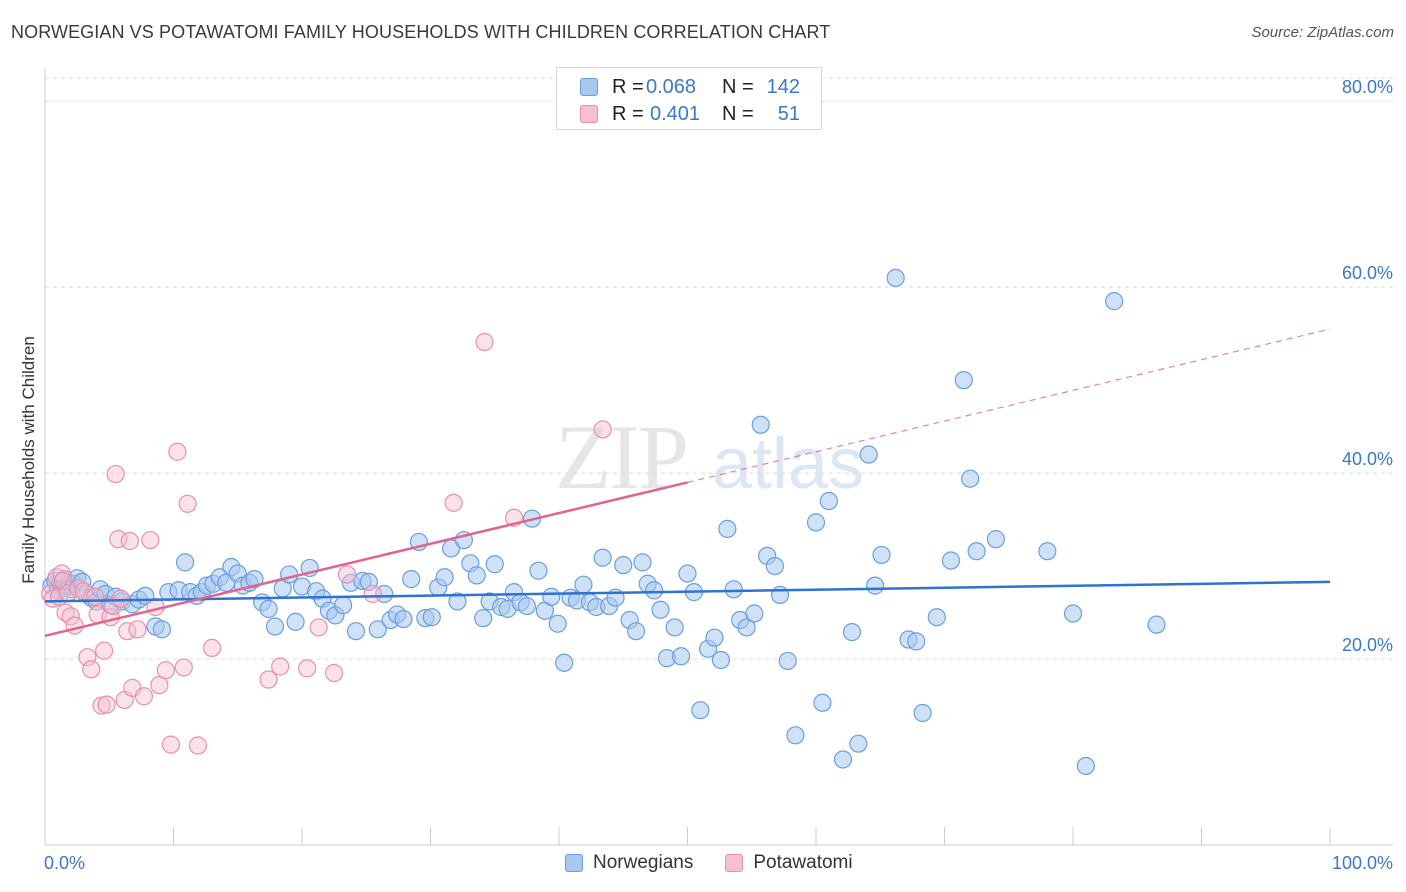 Image resolution: width=1406 pixels, height=892 pixels. Describe the element at coordinates (628, 86) in the screenshot. I see `r-label: R =` at that location.